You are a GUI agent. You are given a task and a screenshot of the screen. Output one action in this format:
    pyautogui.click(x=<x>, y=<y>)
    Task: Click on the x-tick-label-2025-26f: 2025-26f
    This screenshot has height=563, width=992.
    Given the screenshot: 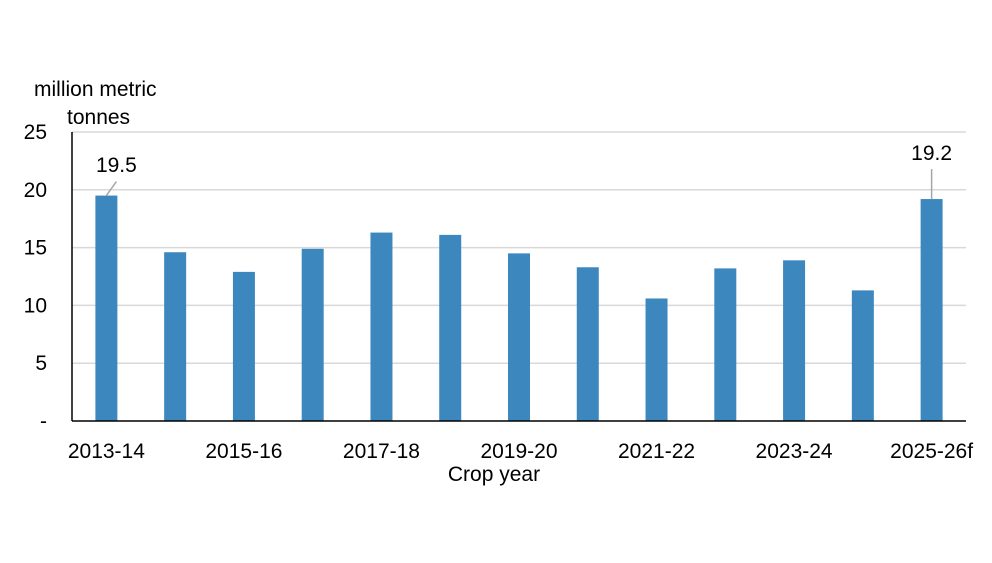 What is the action you would take?
    pyautogui.click(x=931, y=451)
    